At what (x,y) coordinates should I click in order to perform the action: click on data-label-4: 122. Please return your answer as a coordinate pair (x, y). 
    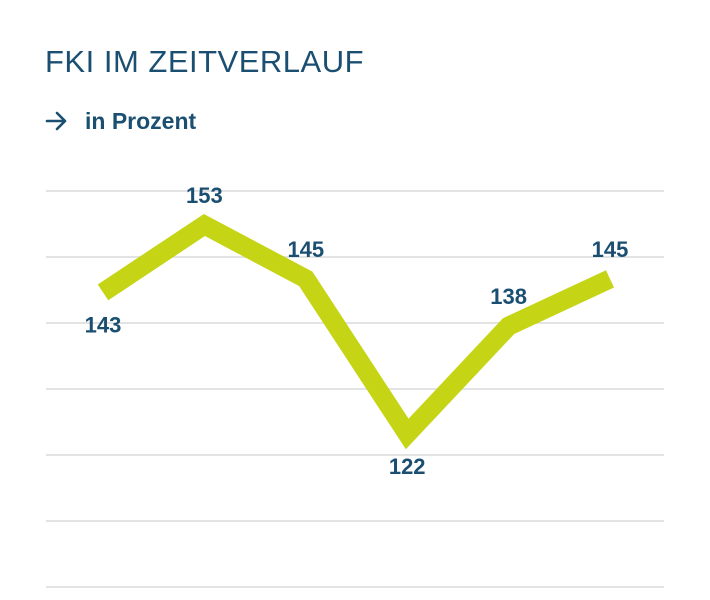
    Looking at the image, I should click on (407, 466).